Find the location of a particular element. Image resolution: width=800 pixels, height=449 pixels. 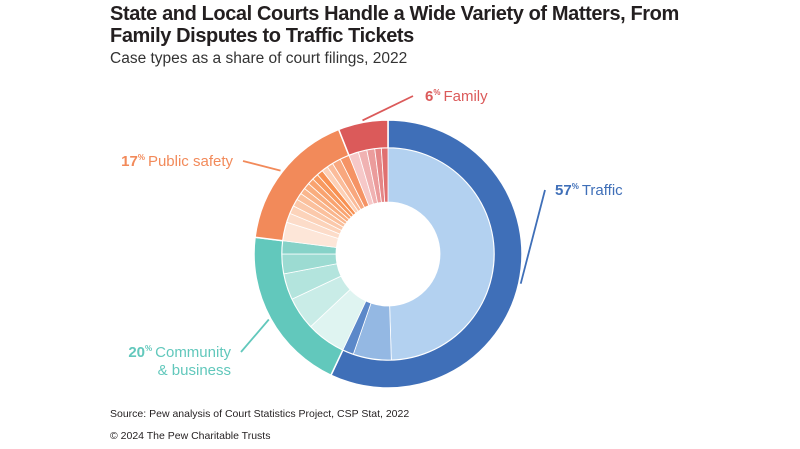

leader-line-family is located at coordinates (388, 108).